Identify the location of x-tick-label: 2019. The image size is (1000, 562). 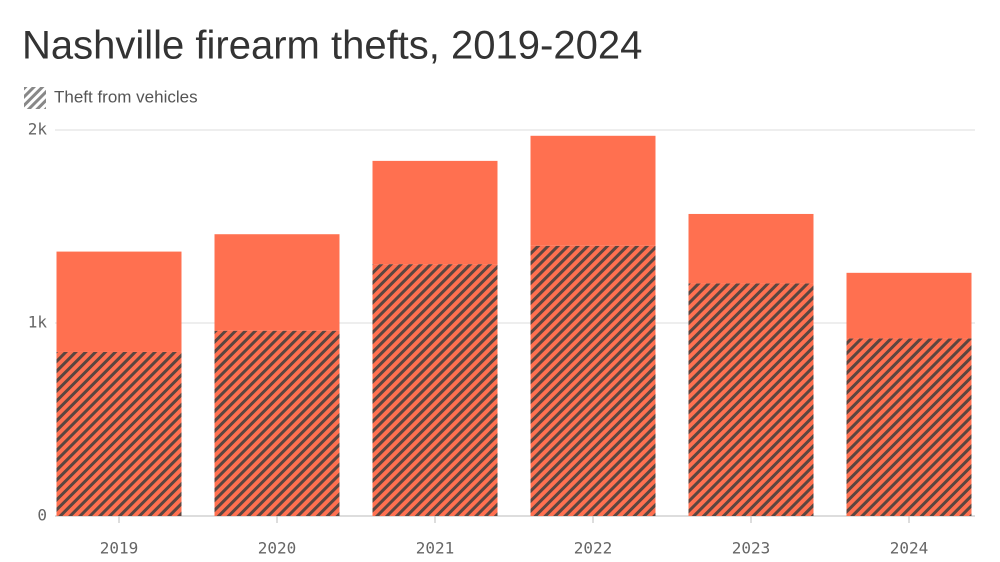
(119, 548).